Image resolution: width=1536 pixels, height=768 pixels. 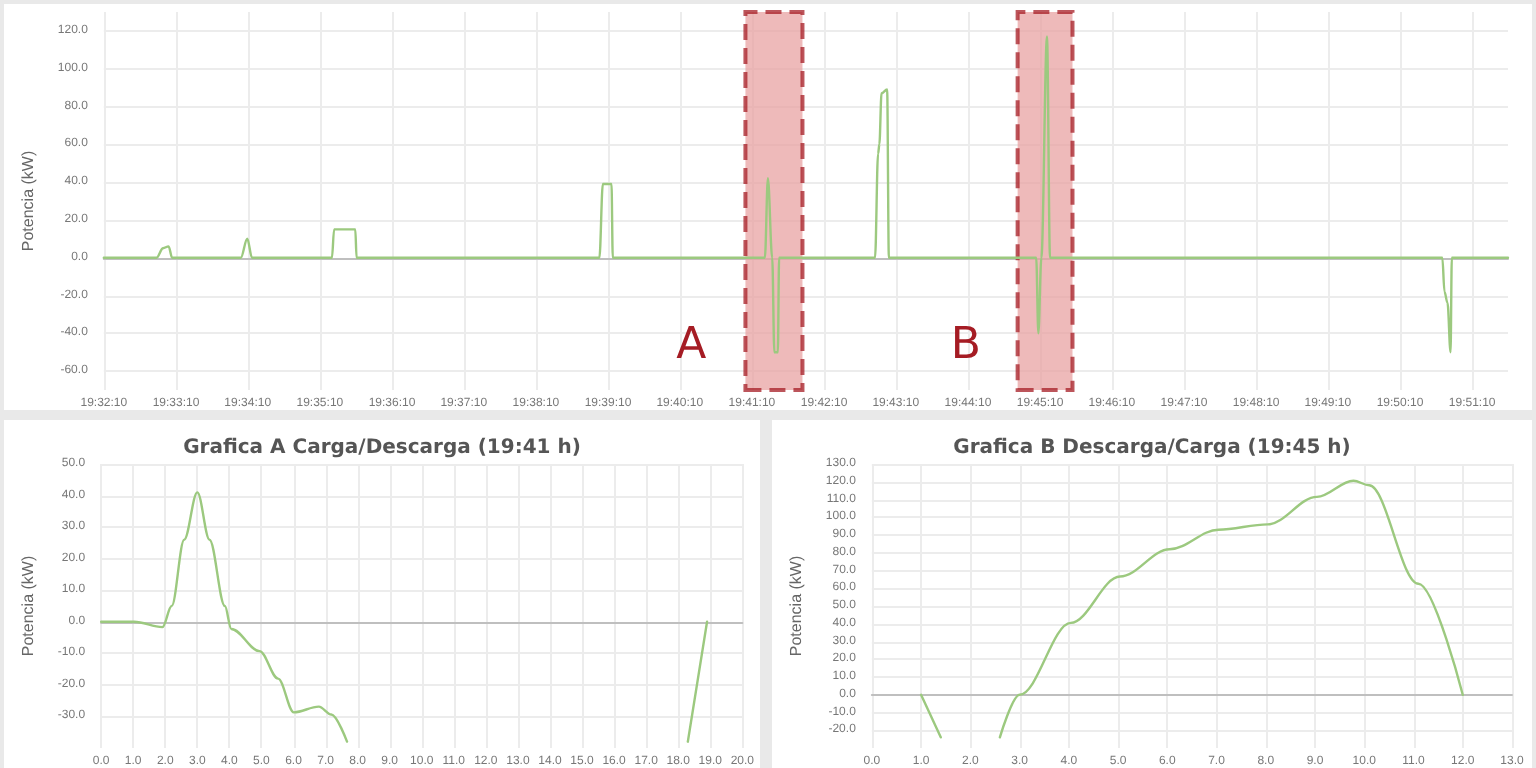 I want to click on chart-title: Grafica A Carga/Descarga (19:41 h), so click(x=382, y=448).